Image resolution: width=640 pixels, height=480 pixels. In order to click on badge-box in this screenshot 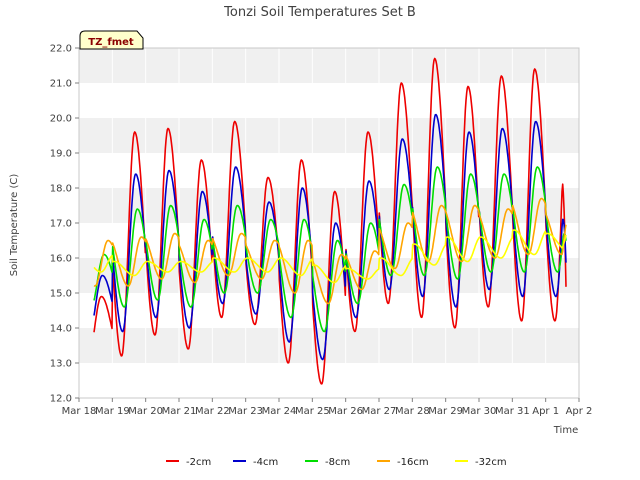, I will do `click(111, 40)`.